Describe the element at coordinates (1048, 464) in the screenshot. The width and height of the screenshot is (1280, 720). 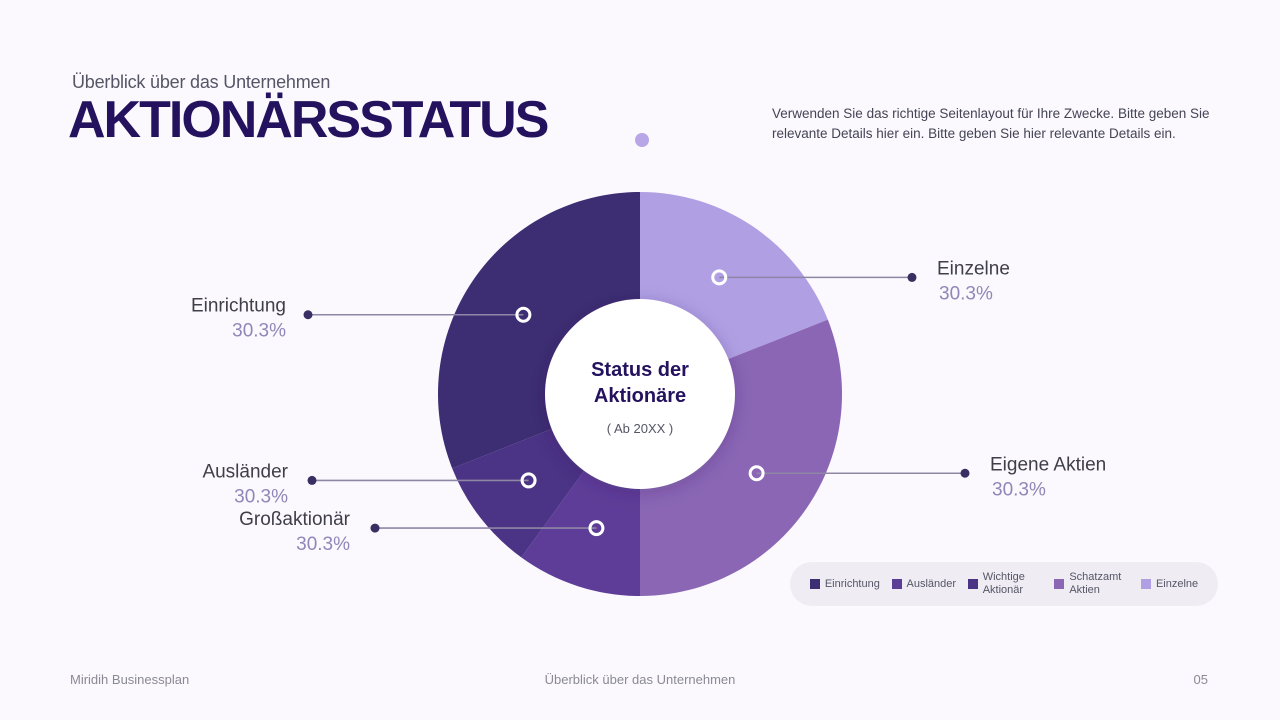
I see `slice-label-1: Eigene Aktien` at that location.